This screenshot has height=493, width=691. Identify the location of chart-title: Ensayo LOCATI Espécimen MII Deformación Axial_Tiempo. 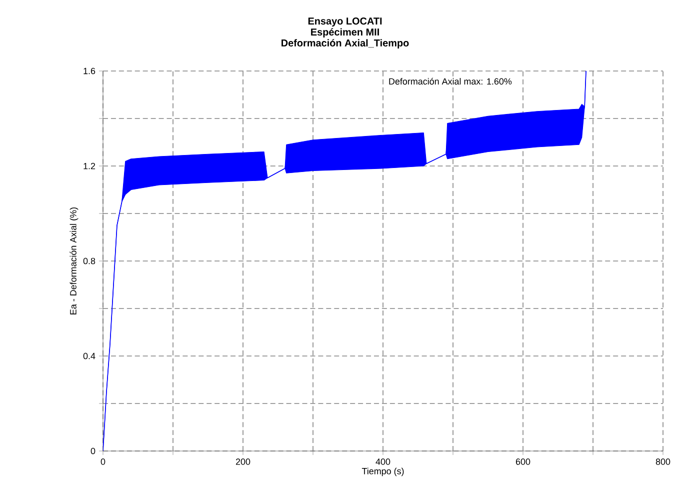
(345, 33).